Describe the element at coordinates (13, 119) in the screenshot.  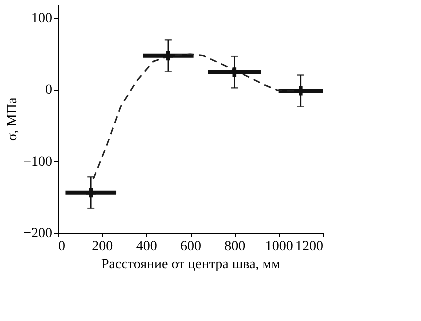
I see `y-axis-title: σ, МПа` at that location.